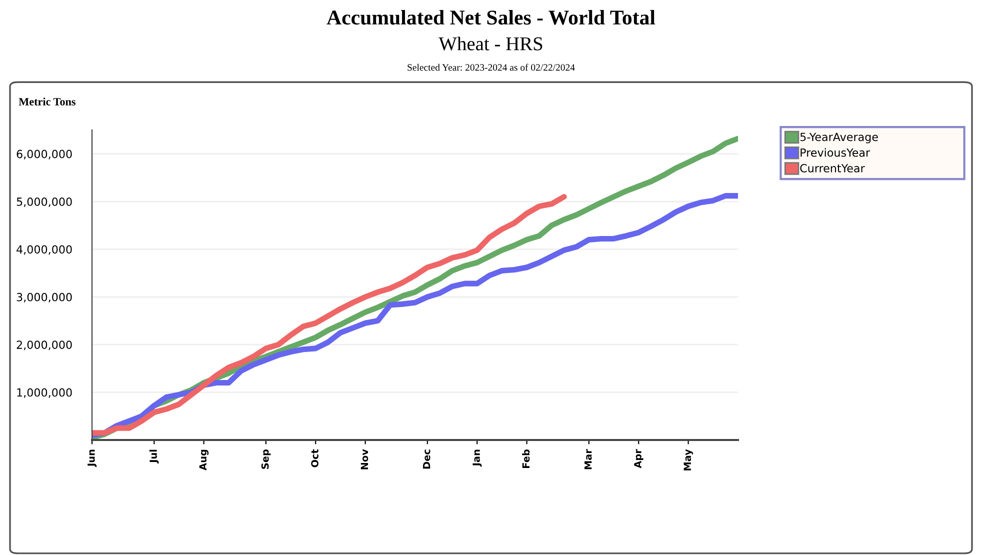  What do you see at coordinates (490, 43) in the screenshot?
I see `chart-subtitle: Wheat - HRS` at bounding box center [490, 43].